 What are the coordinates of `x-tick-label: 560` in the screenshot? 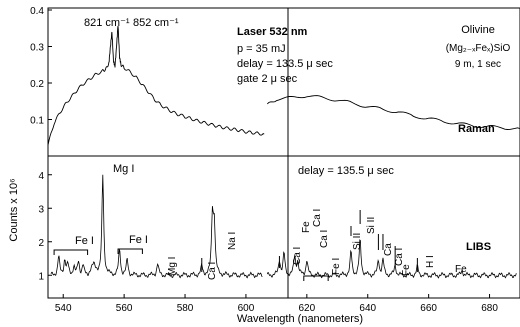 It's located at (124, 308).